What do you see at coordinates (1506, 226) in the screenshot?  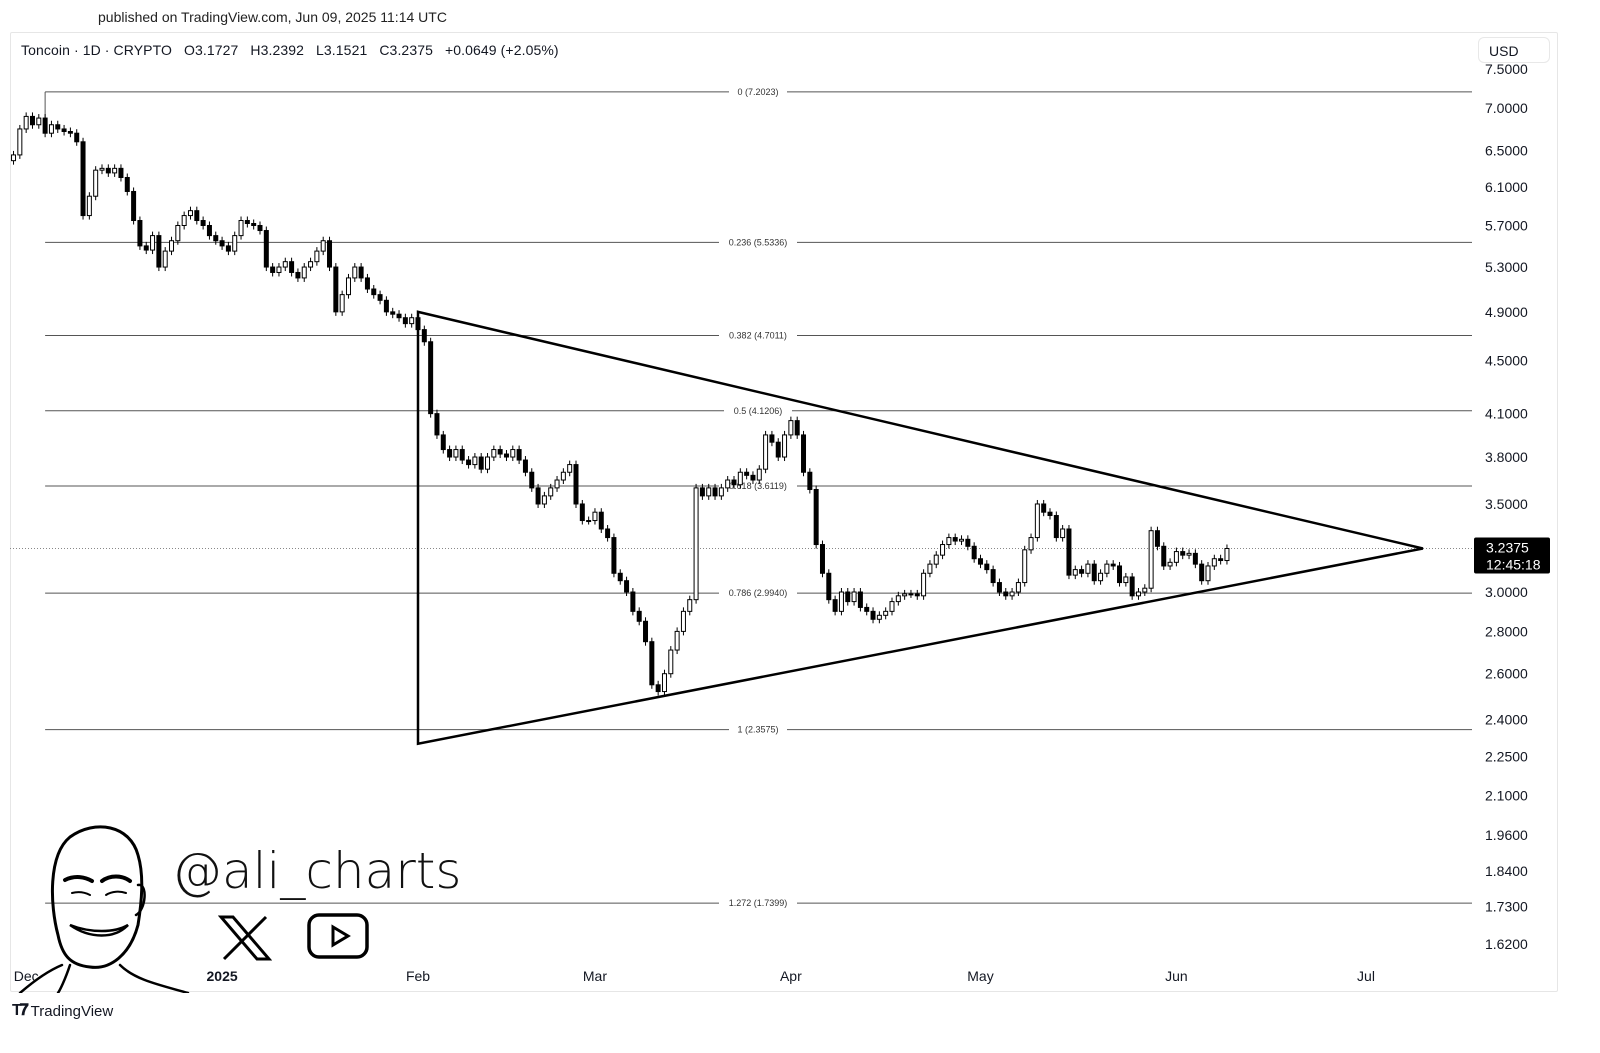 I see `price-tick-label: 5.7000` at bounding box center [1506, 226].